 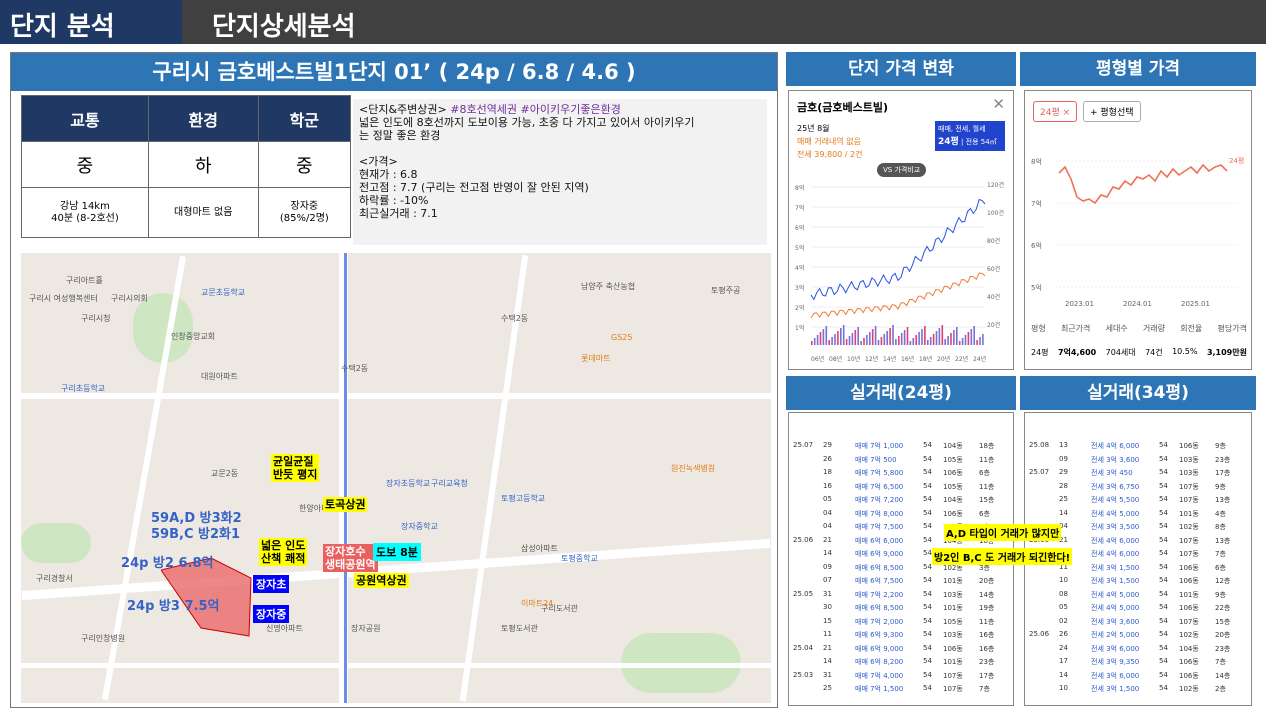 I want to click on complex-title: 구리시 금호베스트빌1단지 01’ ( 24p / 6.8 / 4.6 ), so click(x=394, y=72).